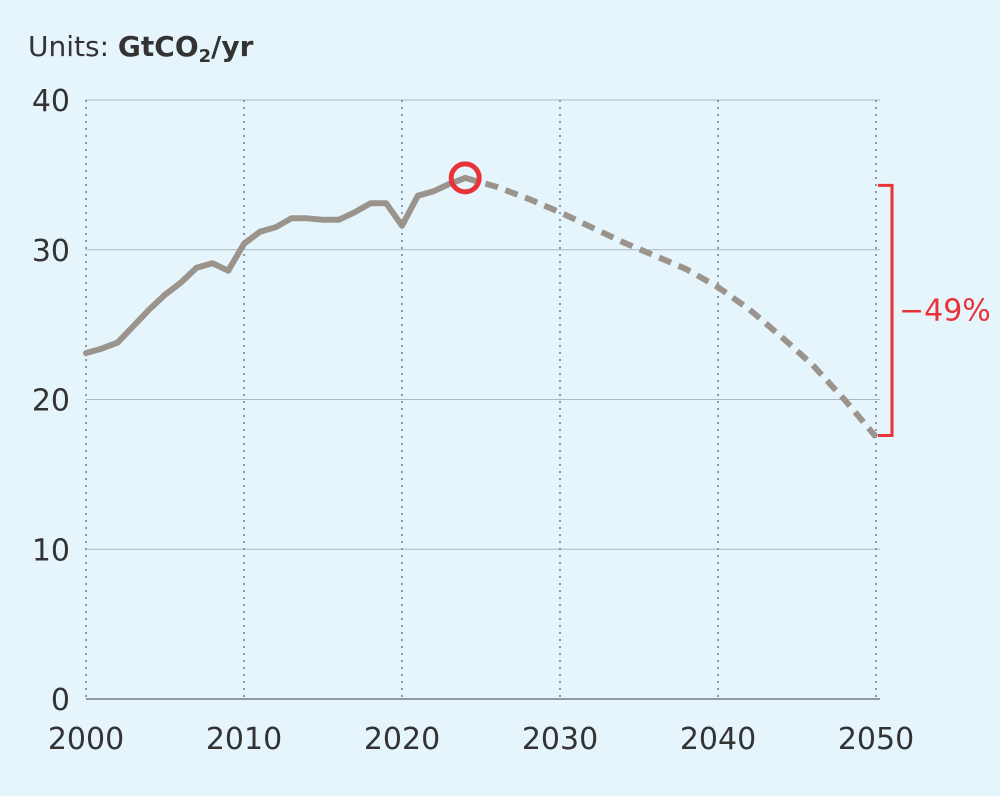  Describe the element at coordinates (51, 101) in the screenshot. I see `y-tick-label: 40` at that location.